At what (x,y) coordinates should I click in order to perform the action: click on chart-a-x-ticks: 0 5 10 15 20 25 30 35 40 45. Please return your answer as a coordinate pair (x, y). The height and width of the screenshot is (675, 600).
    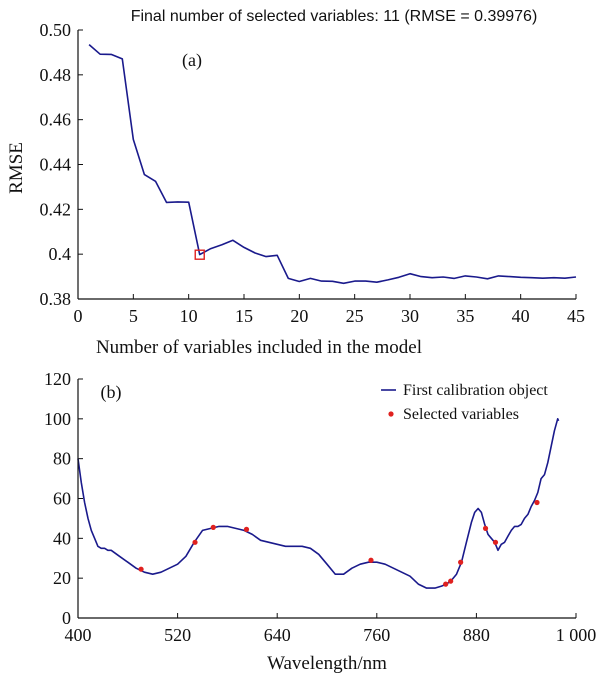
    Looking at the image, I should click on (329, 310).